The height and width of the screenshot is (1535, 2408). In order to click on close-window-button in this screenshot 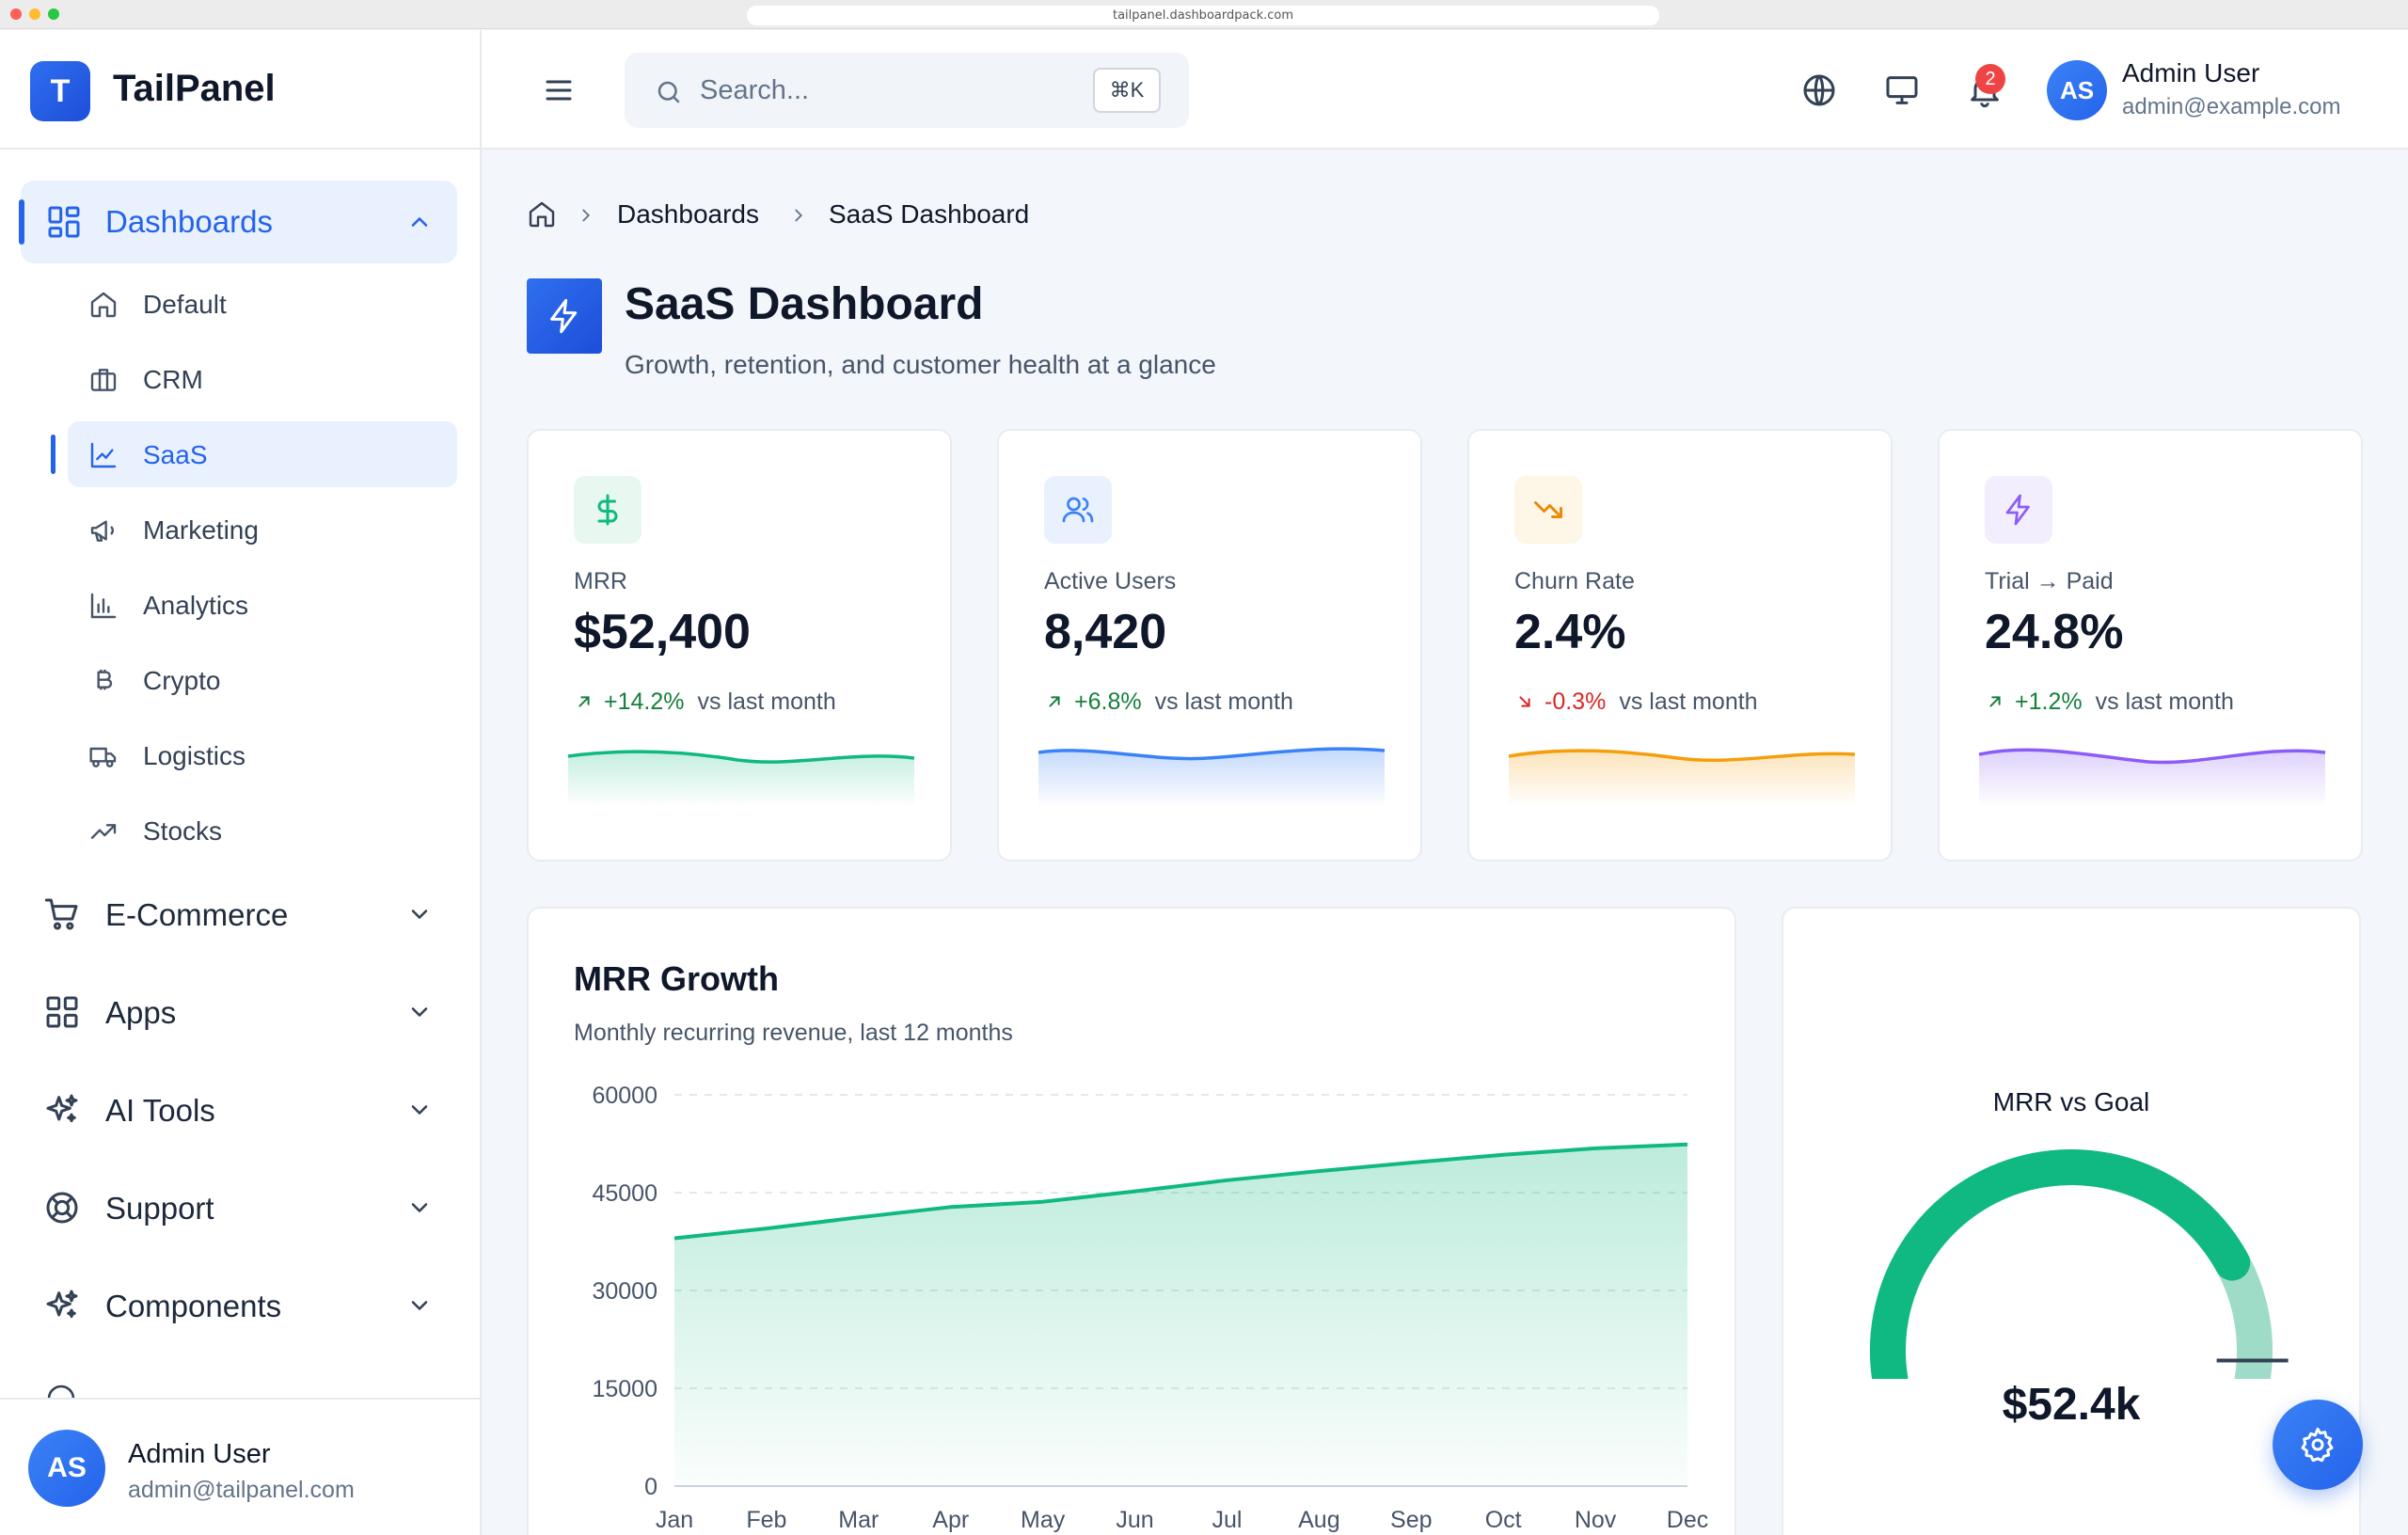, I will do `click(16, 14)`.